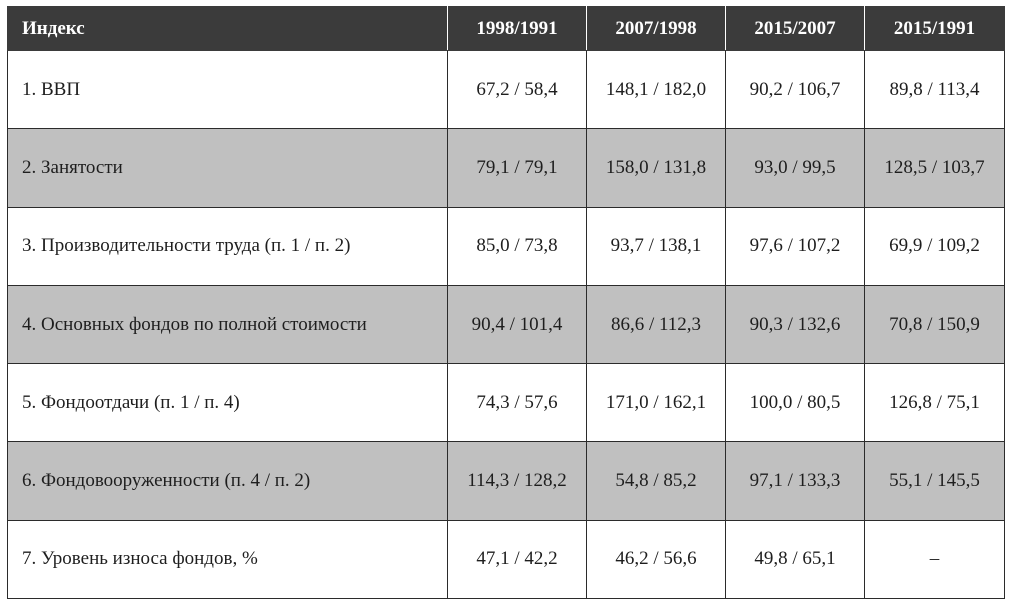  Describe the element at coordinates (795, 481) in the screenshot. I see `table-cell: 97,1 / 133,3` at that location.